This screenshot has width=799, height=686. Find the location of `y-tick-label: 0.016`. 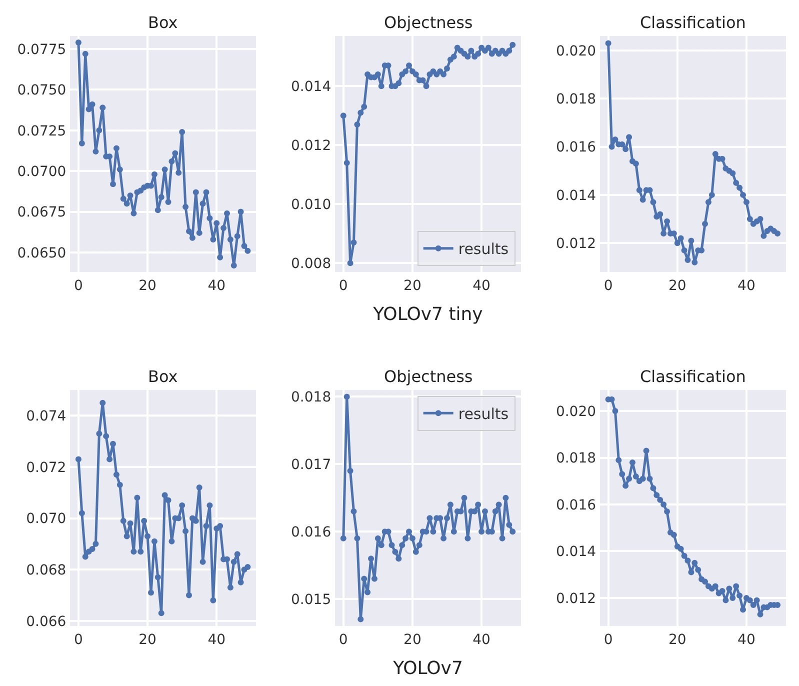

y-tick-label: 0.016 is located at coordinates (576, 505).